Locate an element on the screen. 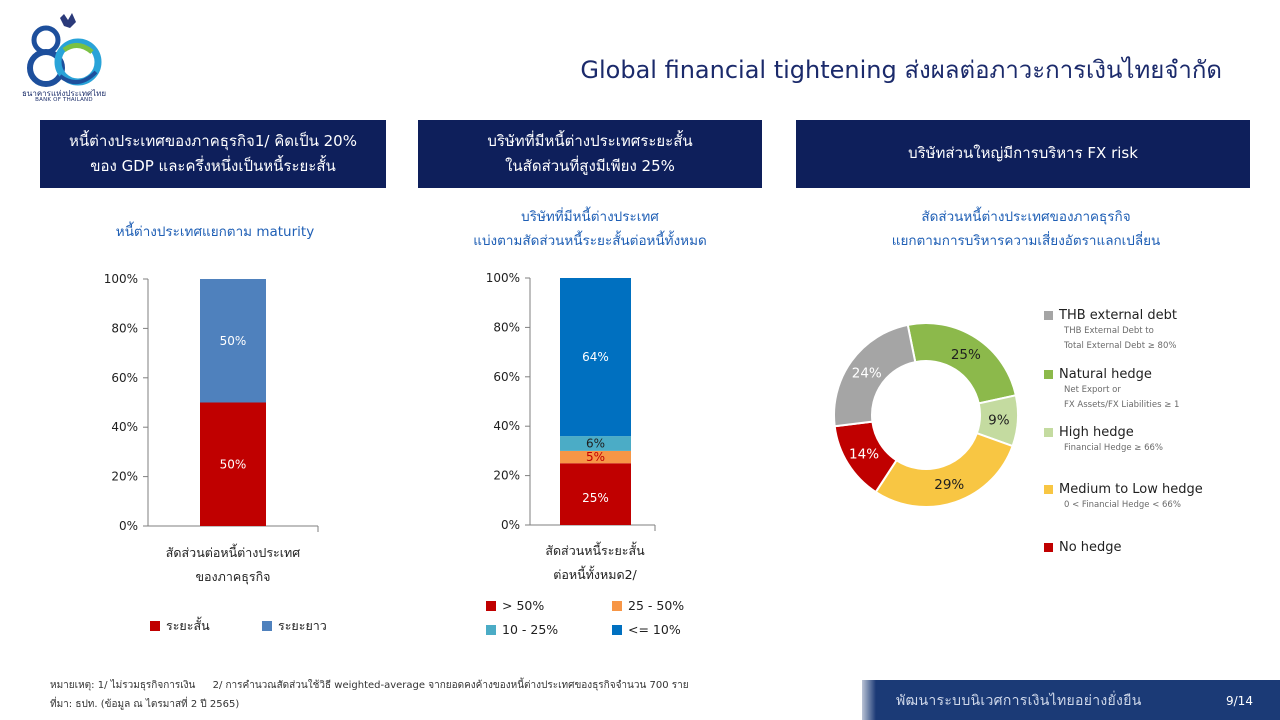  panel3-header: บริษัทส่วนใหญ่มีการบริหาร FX risk is located at coordinates (1023, 154).